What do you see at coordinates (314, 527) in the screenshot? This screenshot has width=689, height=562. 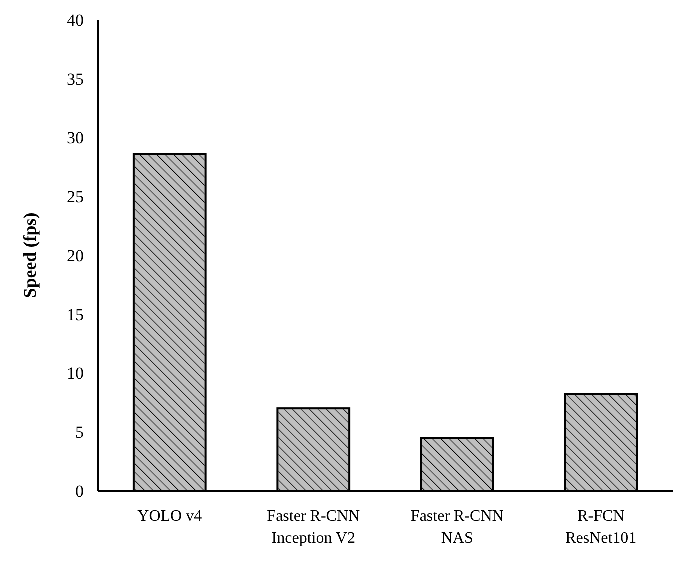 I see `x-tick-label: Faster R-CNN Inception V2` at bounding box center [314, 527].